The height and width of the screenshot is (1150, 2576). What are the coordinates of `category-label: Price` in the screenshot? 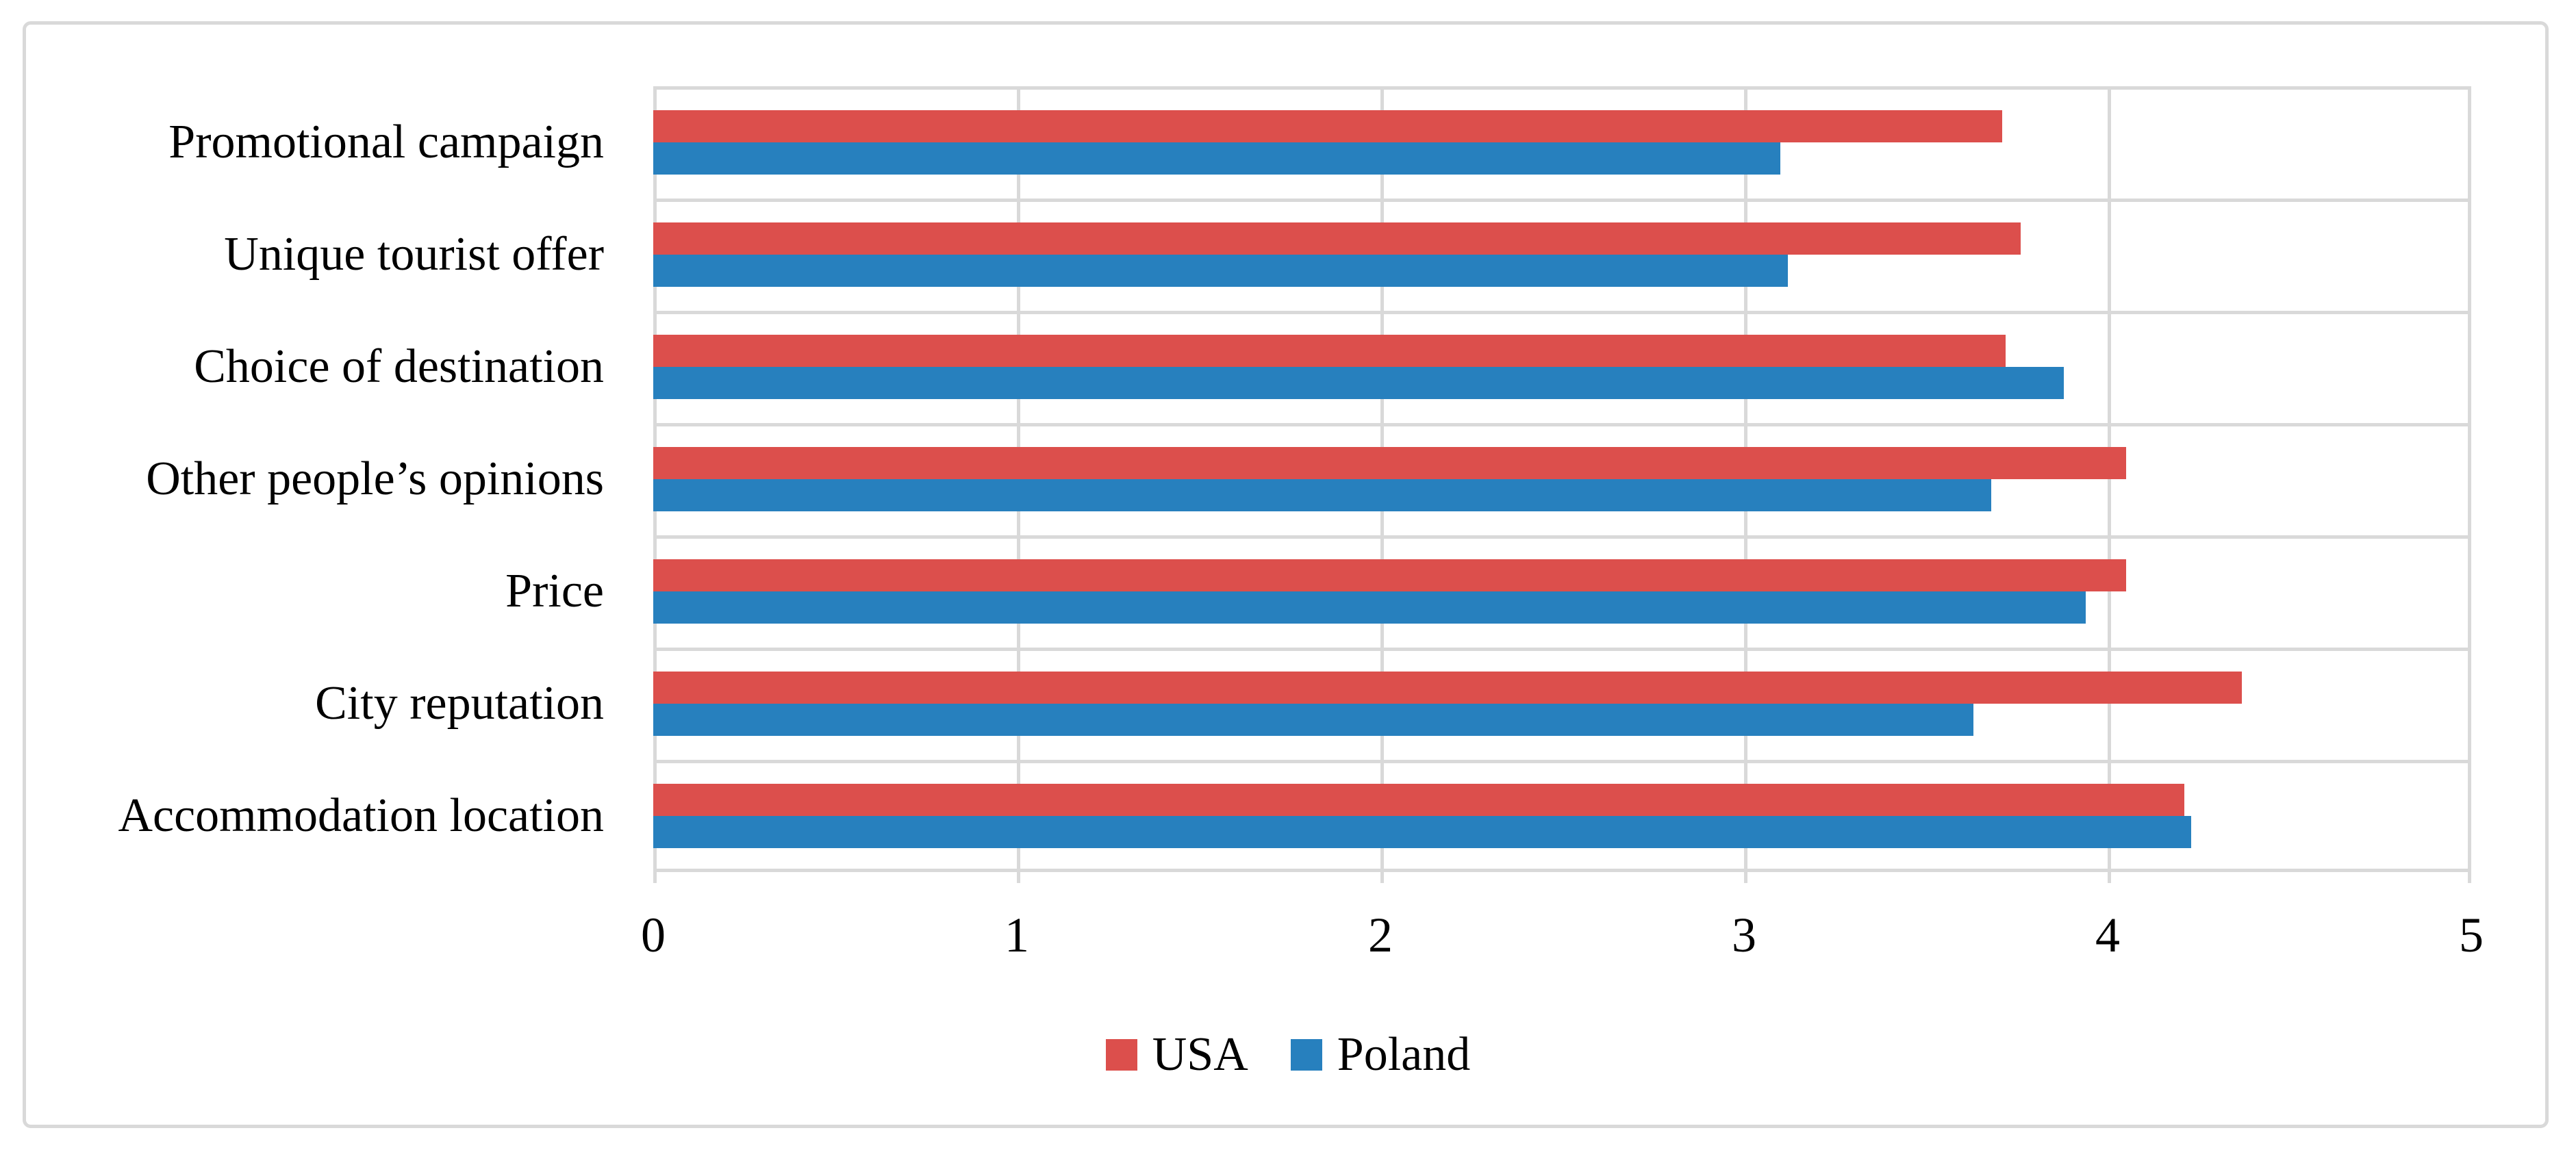 It's located at (554, 591).